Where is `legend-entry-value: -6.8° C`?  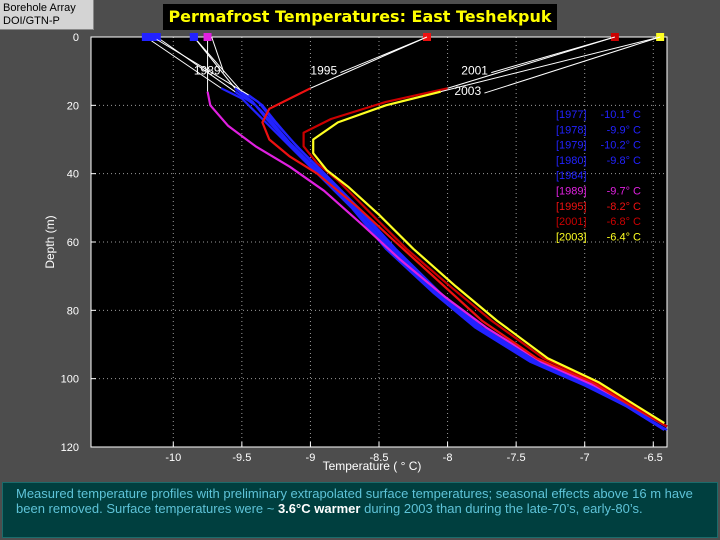
legend-entry-value: -6.8° C is located at coordinates (624, 222).